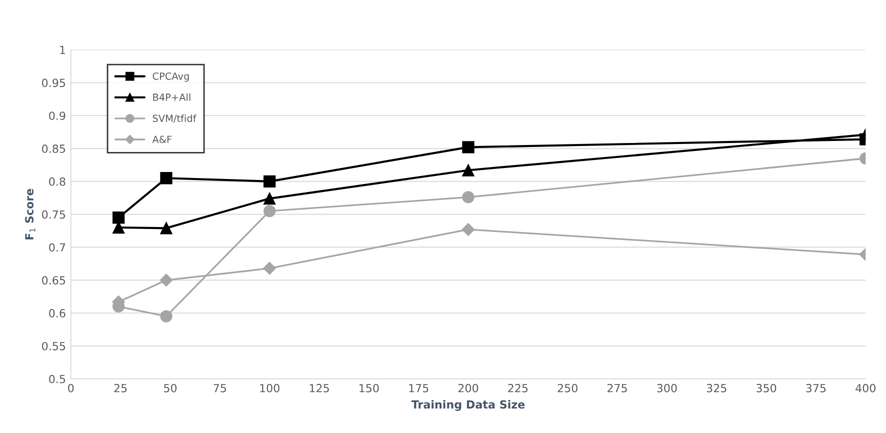  What do you see at coordinates (57, 313) in the screenshot?
I see `y-tick-label: 0.6` at bounding box center [57, 313].